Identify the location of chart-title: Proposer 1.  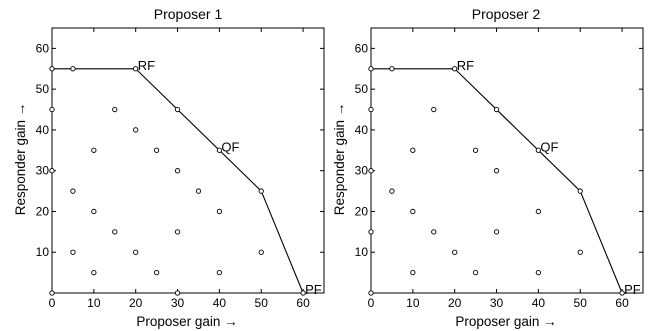
(188, 14).